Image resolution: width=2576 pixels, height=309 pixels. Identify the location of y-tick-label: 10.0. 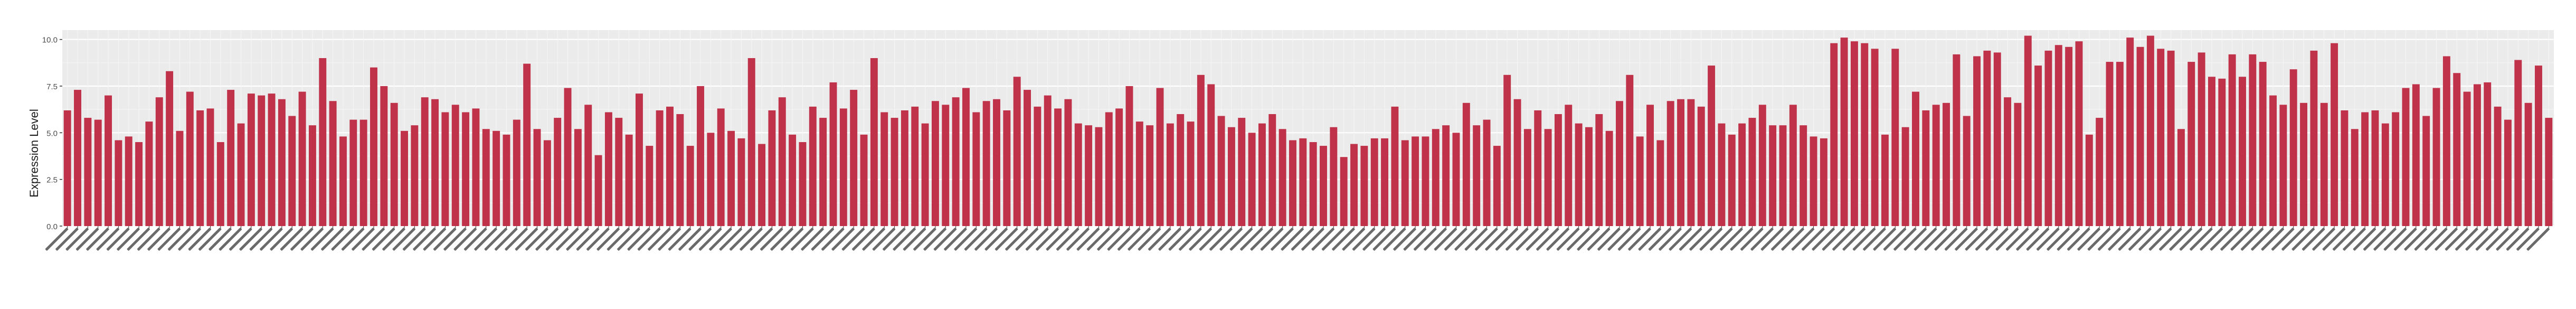
(50, 40).